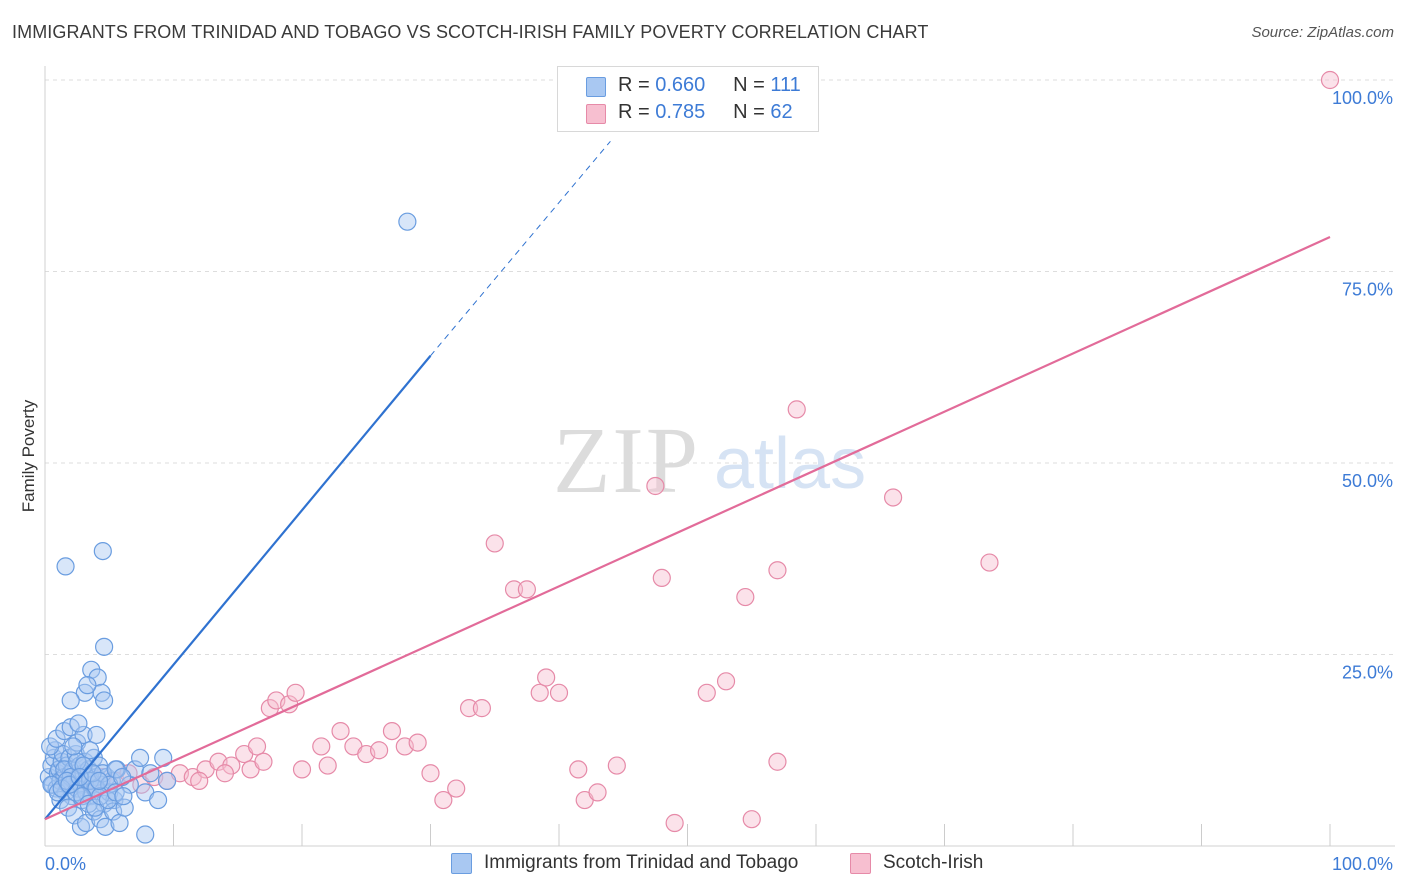  Describe the element at coordinates (1362, 864) in the screenshot. I see `x-tick-label-1: 100.0%` at that location.